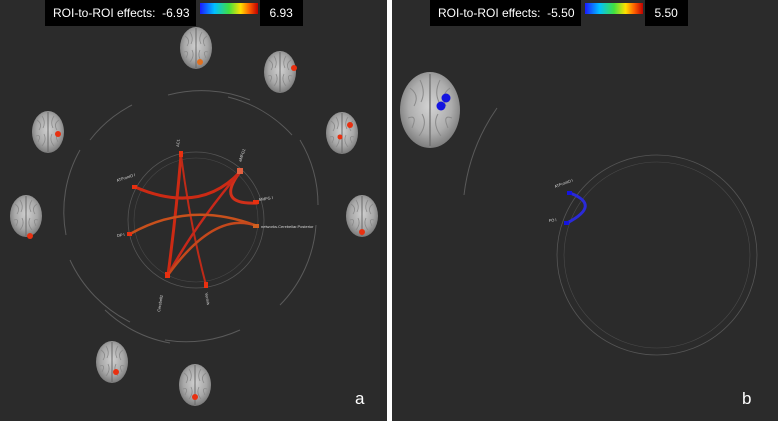 The image size is (778, 421). What do you see at coordinates (178, 142) in the screenshot?
I see `roi-label: AC1` at bounding box center [178, 142].